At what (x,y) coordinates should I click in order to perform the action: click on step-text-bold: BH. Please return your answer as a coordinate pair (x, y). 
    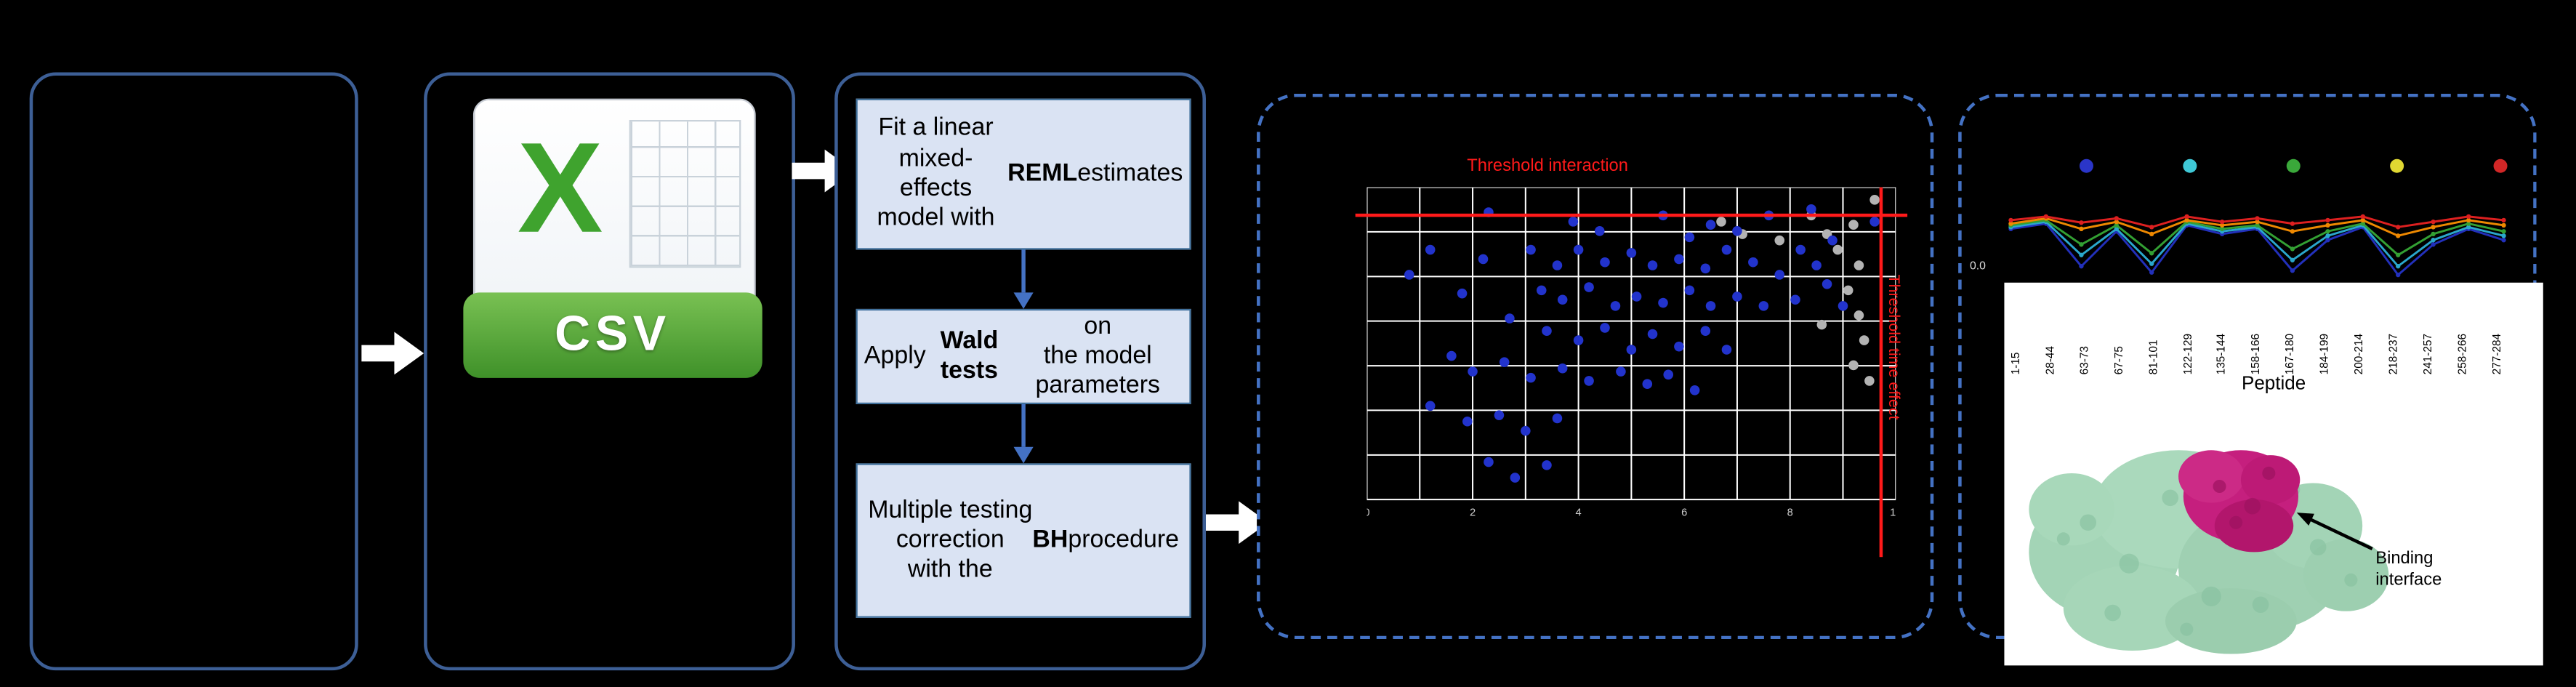
    Looking at the image, I should click on (1050, 539).